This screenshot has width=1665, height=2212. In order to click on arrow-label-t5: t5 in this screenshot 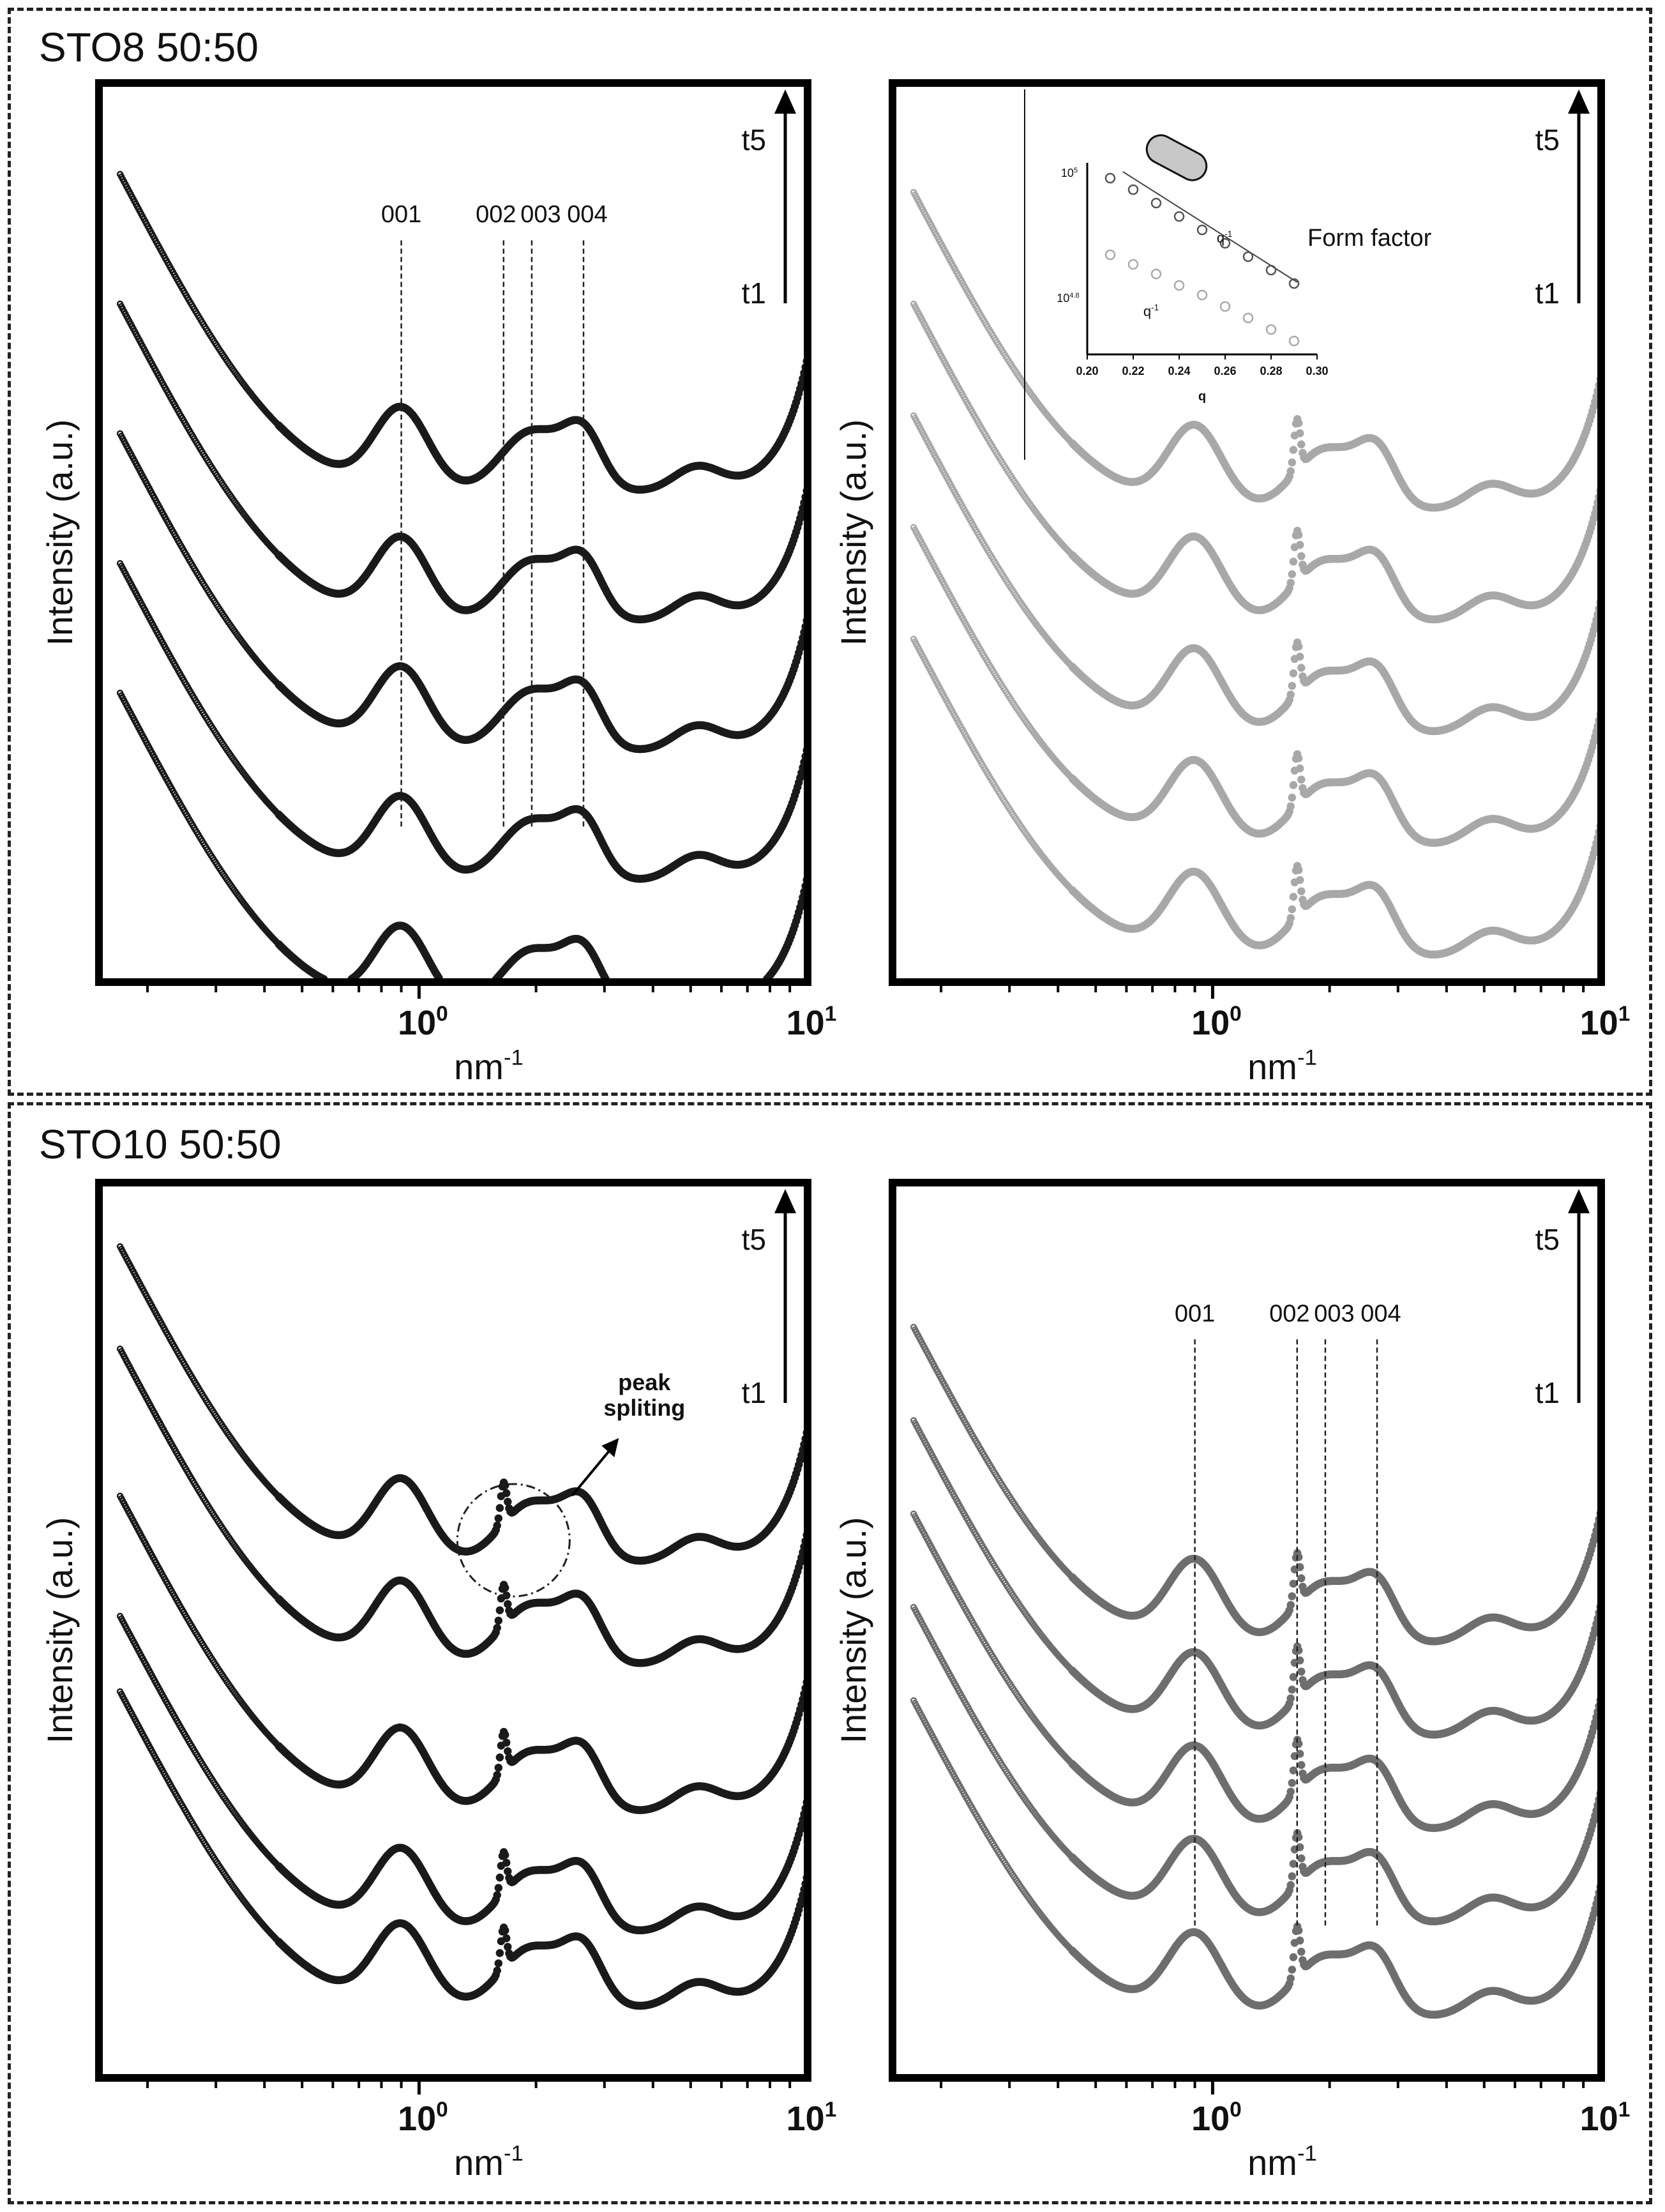, I will do `click(754, 140)`.